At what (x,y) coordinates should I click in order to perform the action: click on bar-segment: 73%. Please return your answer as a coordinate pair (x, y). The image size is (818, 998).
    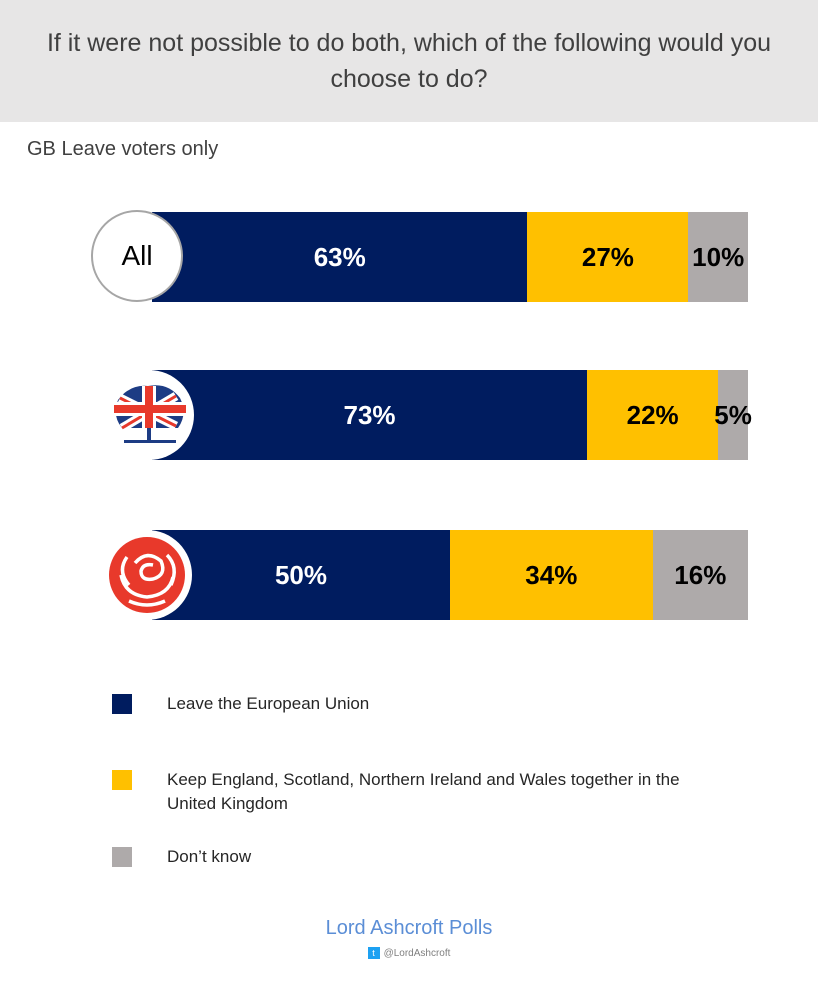
    Looking at the image, I should click on (370, 415).